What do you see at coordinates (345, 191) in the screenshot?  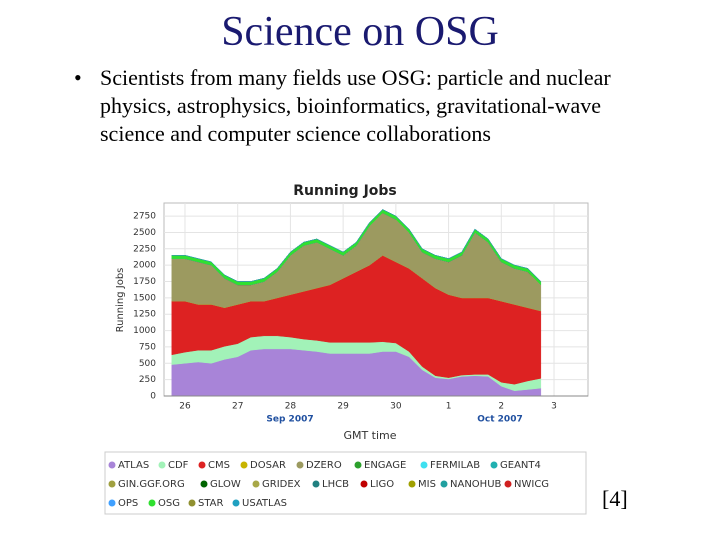 I see `chart-title: Running Jobs` at bounding box center [345, 191].